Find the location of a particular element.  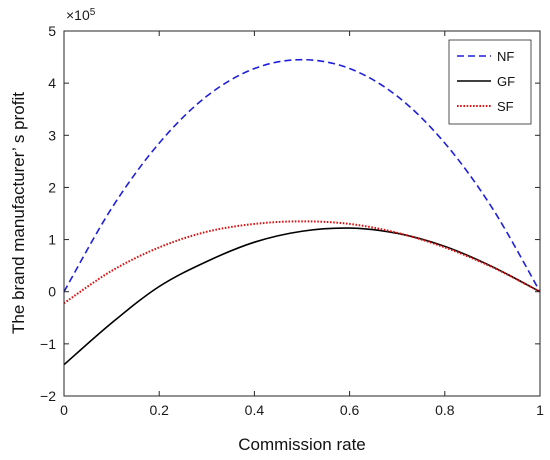

y-axis-label: The brand manufacturer’ s profit is located at coordinates (18, 213).